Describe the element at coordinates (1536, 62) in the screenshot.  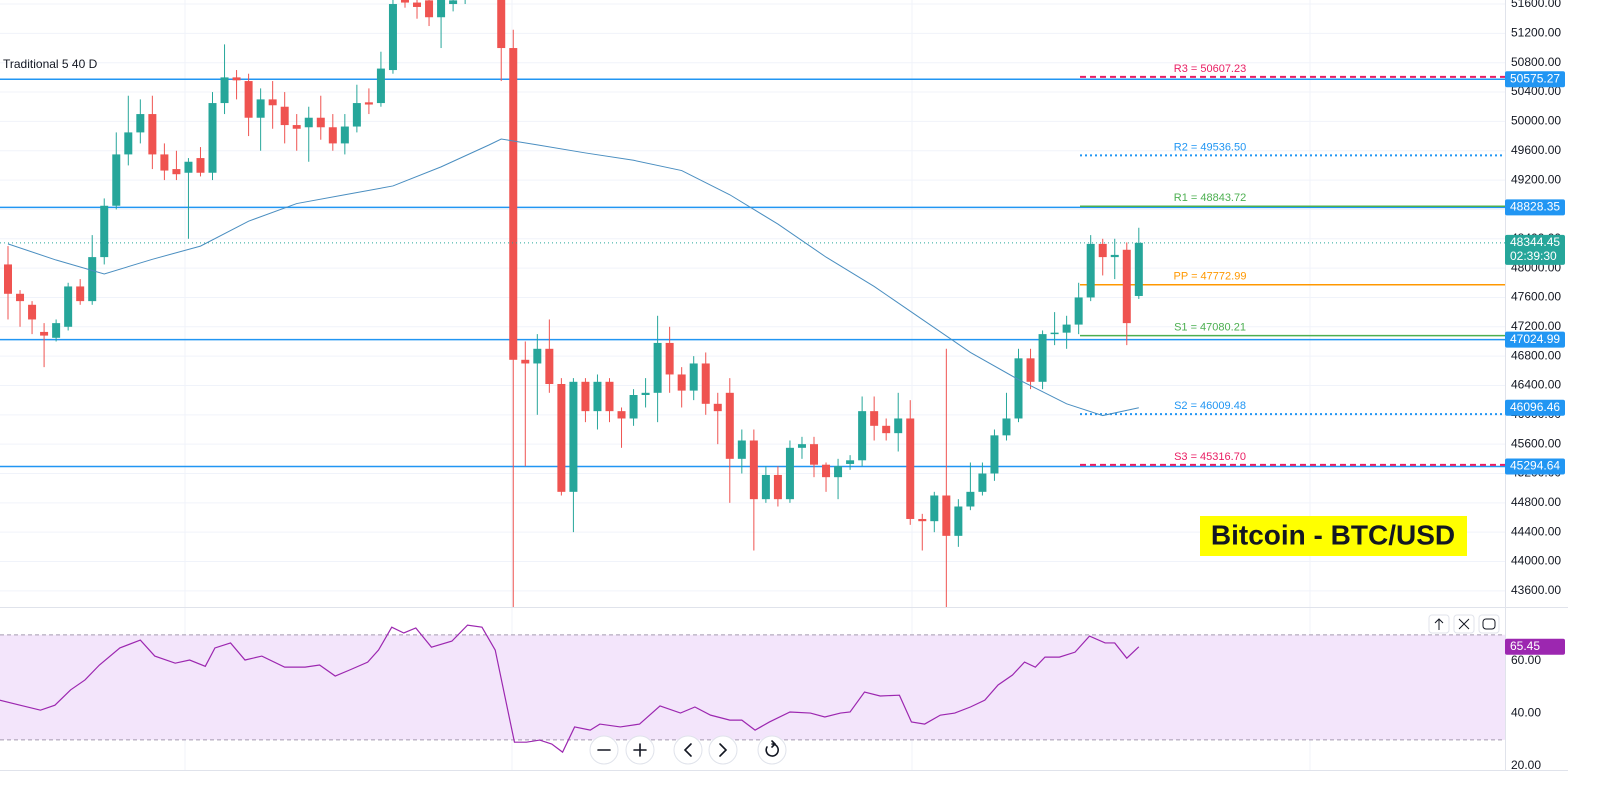
I see `y-tick-label: 50800.00` at that location.